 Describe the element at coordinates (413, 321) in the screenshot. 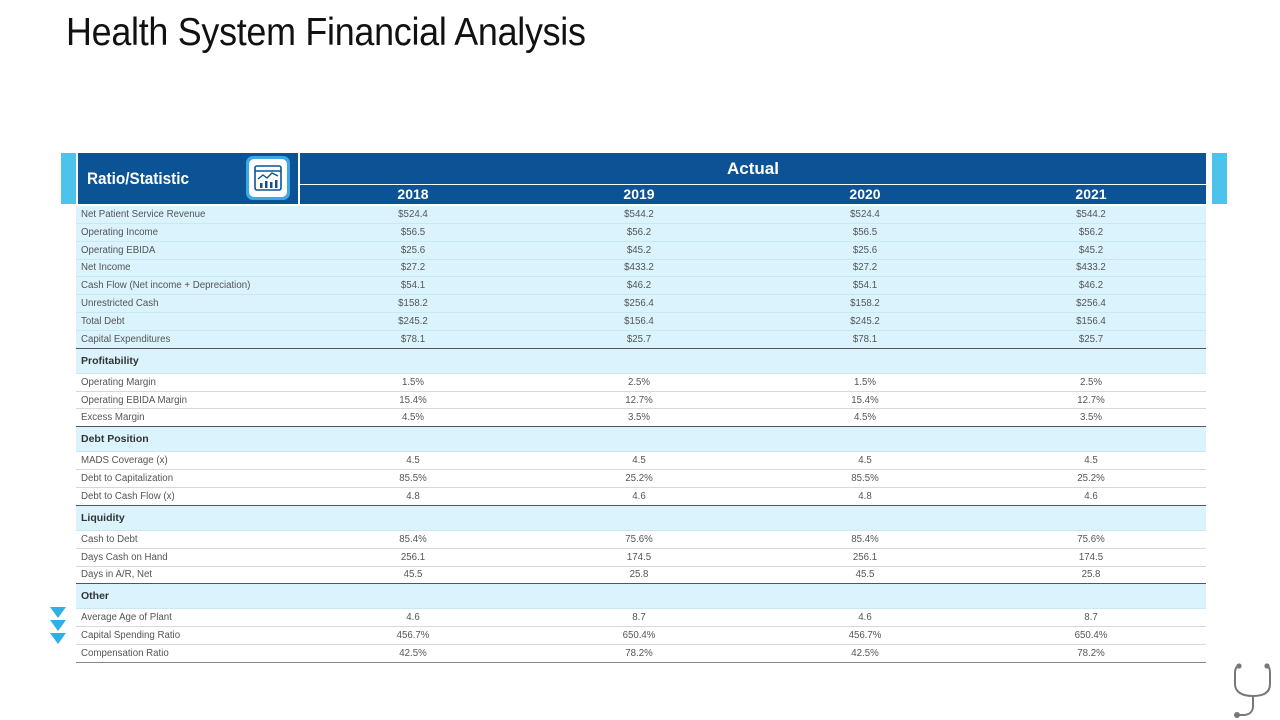

I see `value-cell-2018: $245.2` at that location.